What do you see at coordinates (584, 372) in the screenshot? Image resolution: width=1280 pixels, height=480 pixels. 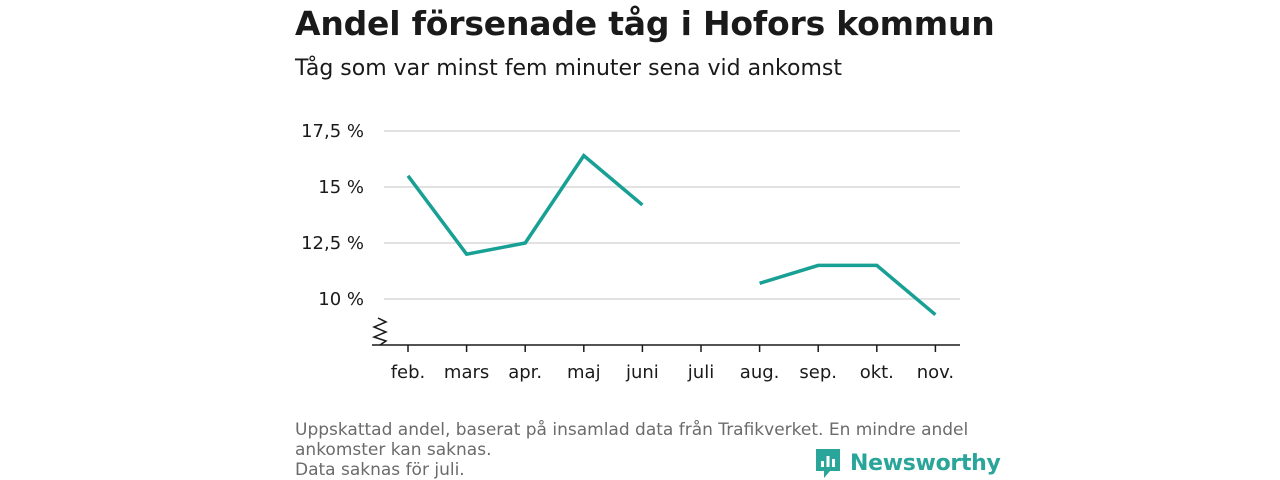 I see `x-tick-label: maj` at bounding box center [584, 372].